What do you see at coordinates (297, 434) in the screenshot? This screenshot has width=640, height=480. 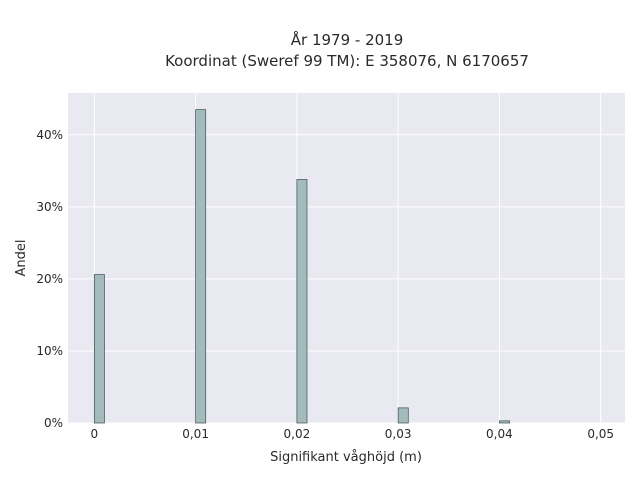 I see `x-tick-label: 0,02` at bounding box center [297, 434].